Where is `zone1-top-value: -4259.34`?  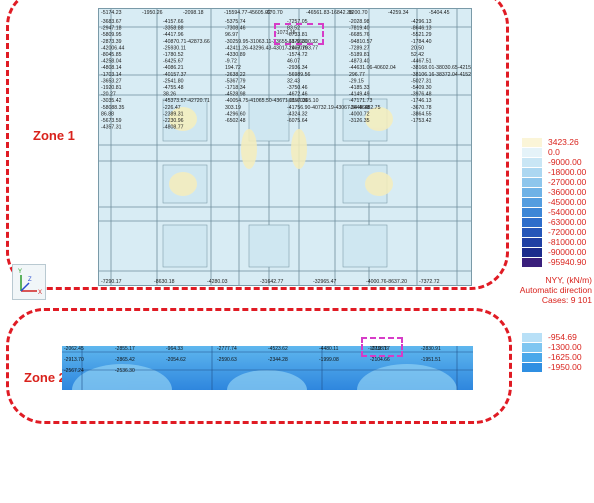 zone1-top-value: -4259.34 is located at coordinates (398, 13).